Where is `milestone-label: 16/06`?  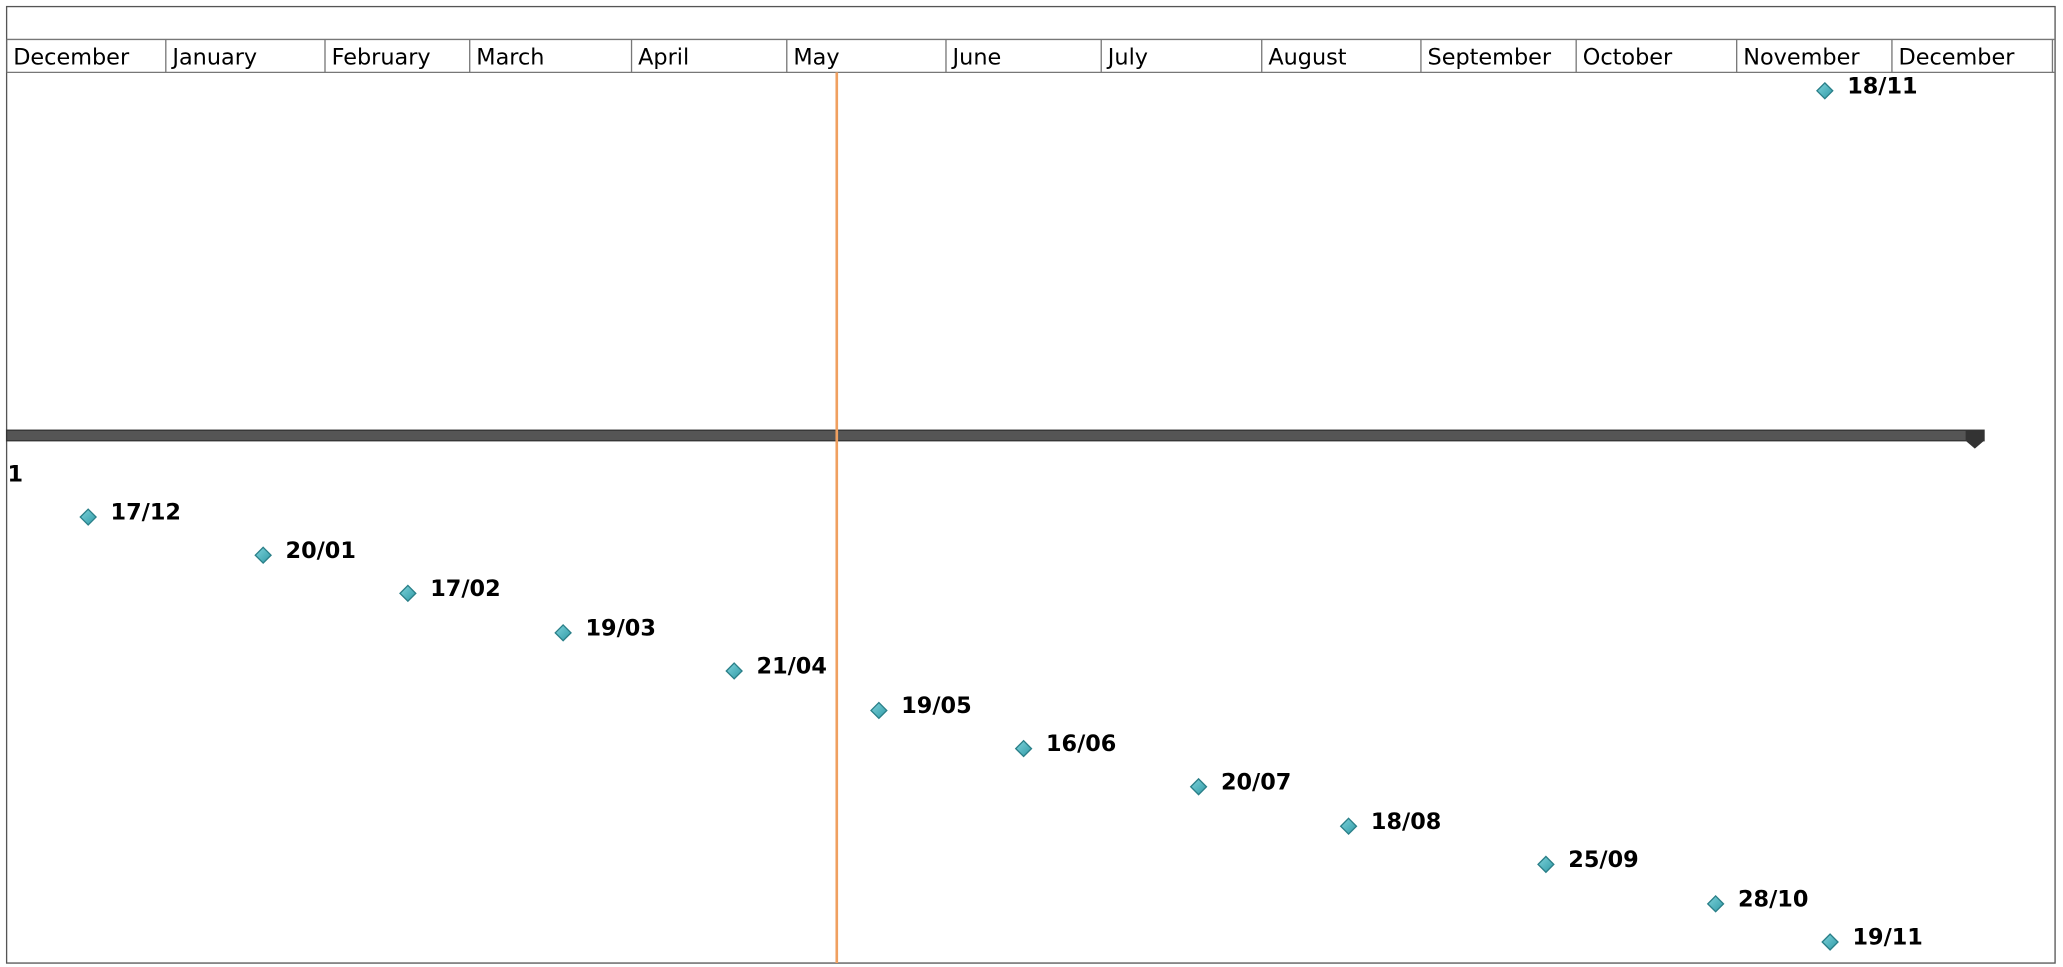 milestone-label: 16/06 is located at coordinates (1081, 744).